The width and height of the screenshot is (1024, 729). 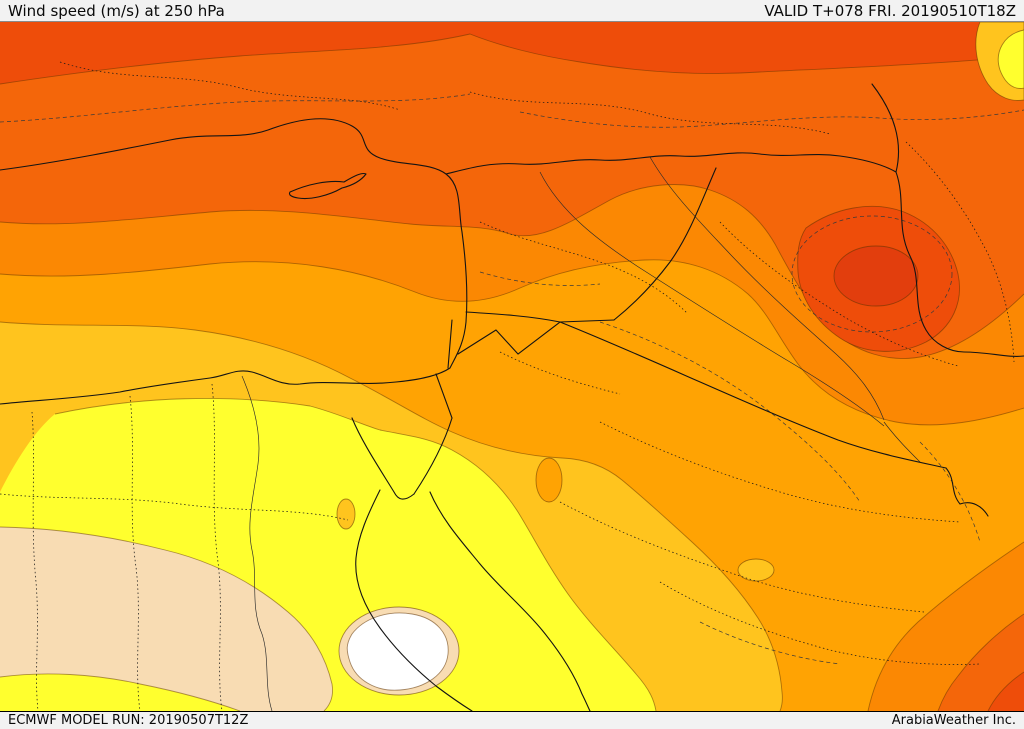 I want to click on iran-jet-core, so click(x=876, y=276).